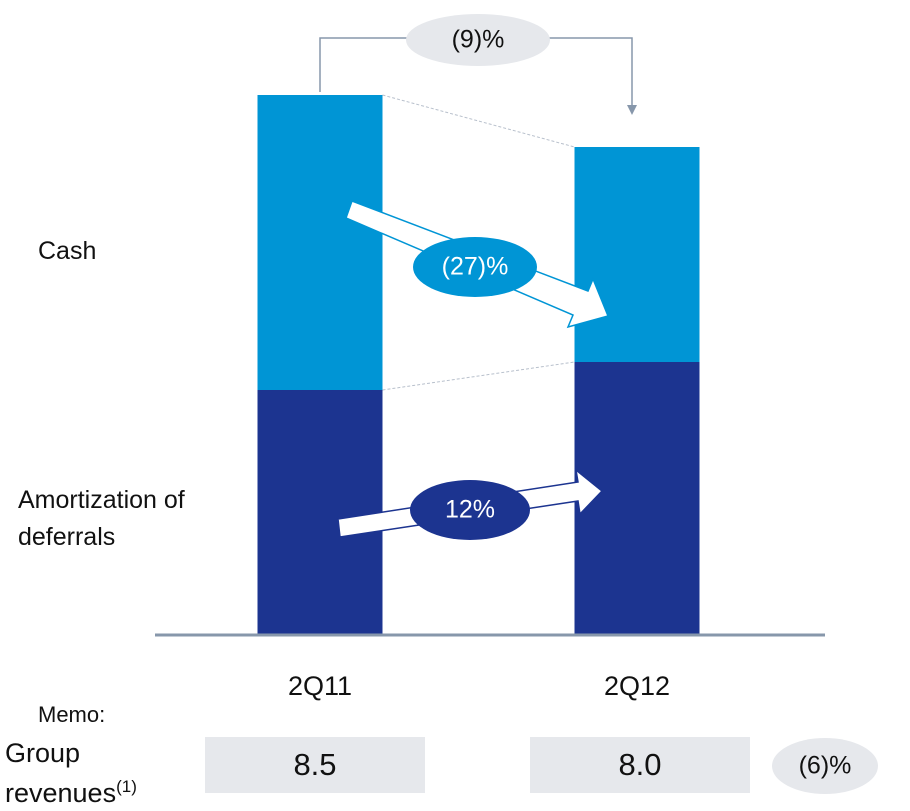  What do you see at coordinates (61, 773) in the screenshot?
I see `memo-title-text: Group revenues` at bounding box center [61, 773].